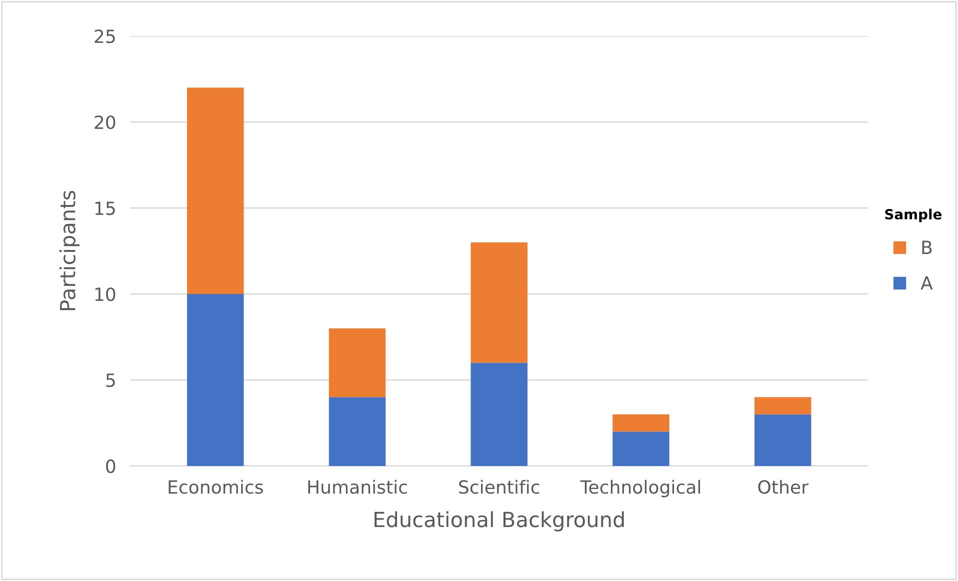  What do you see at coordinates (104, 36) in the screenshot?
I see `y-tick-label: 25` at bounding box center [104, 36].